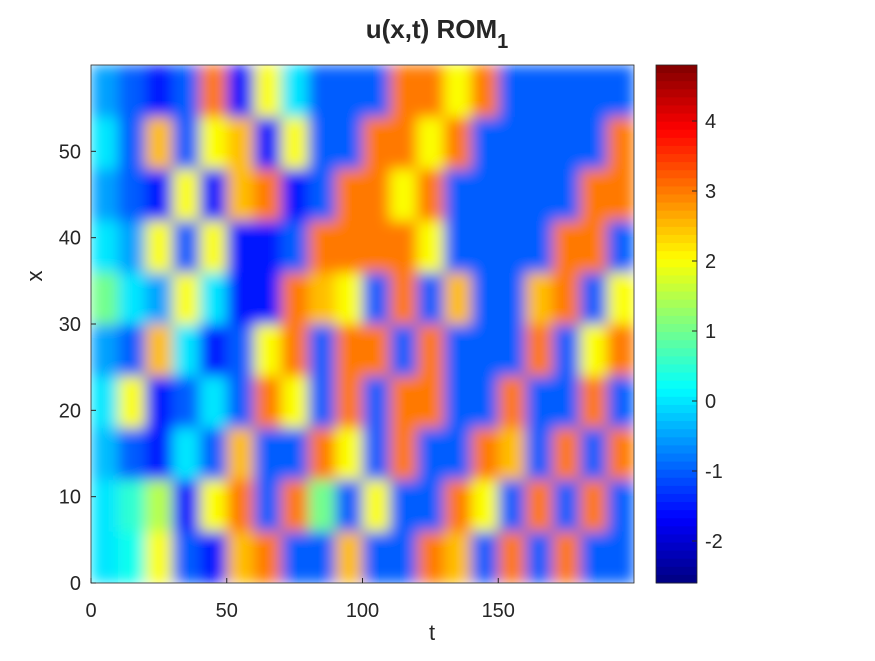  I want to click on x-tick-label: 100, so click(362, 611).